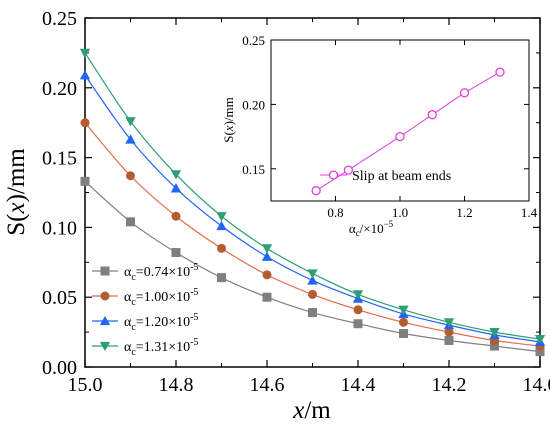 This screenshot has width=550, height=428. I want to click on inset-legend-item: Slip at beam ends, so click(385, 176).